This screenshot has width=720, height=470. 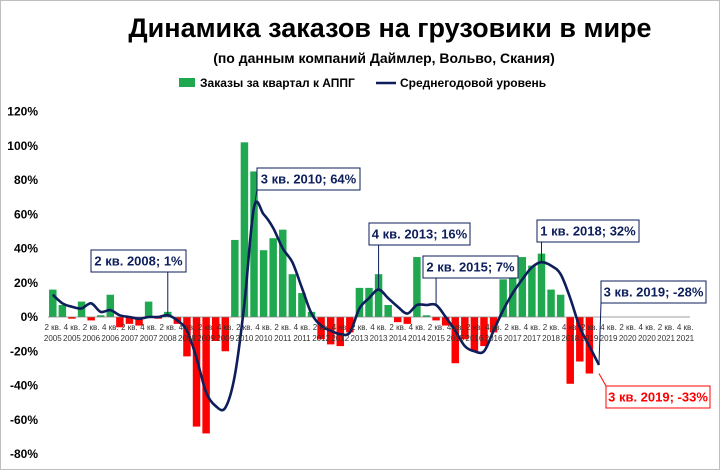 I want to click on x-tick-label: 2009, so click(x=225, y=338).